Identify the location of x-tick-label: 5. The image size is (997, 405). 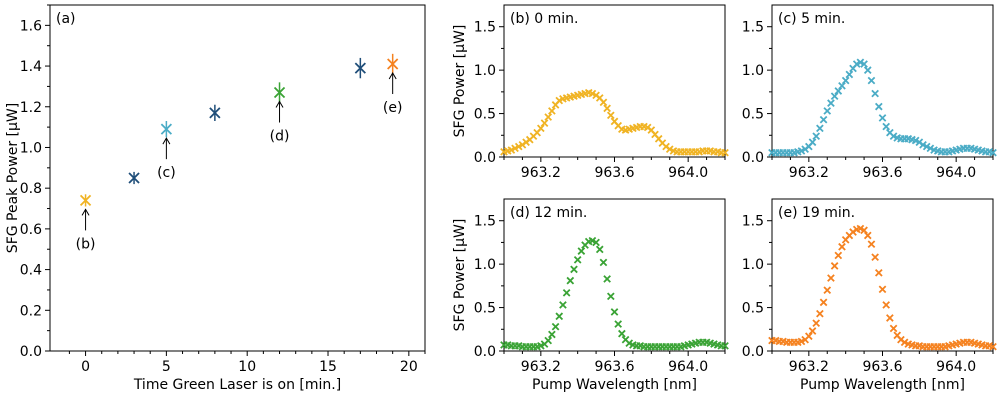
(166, 367).